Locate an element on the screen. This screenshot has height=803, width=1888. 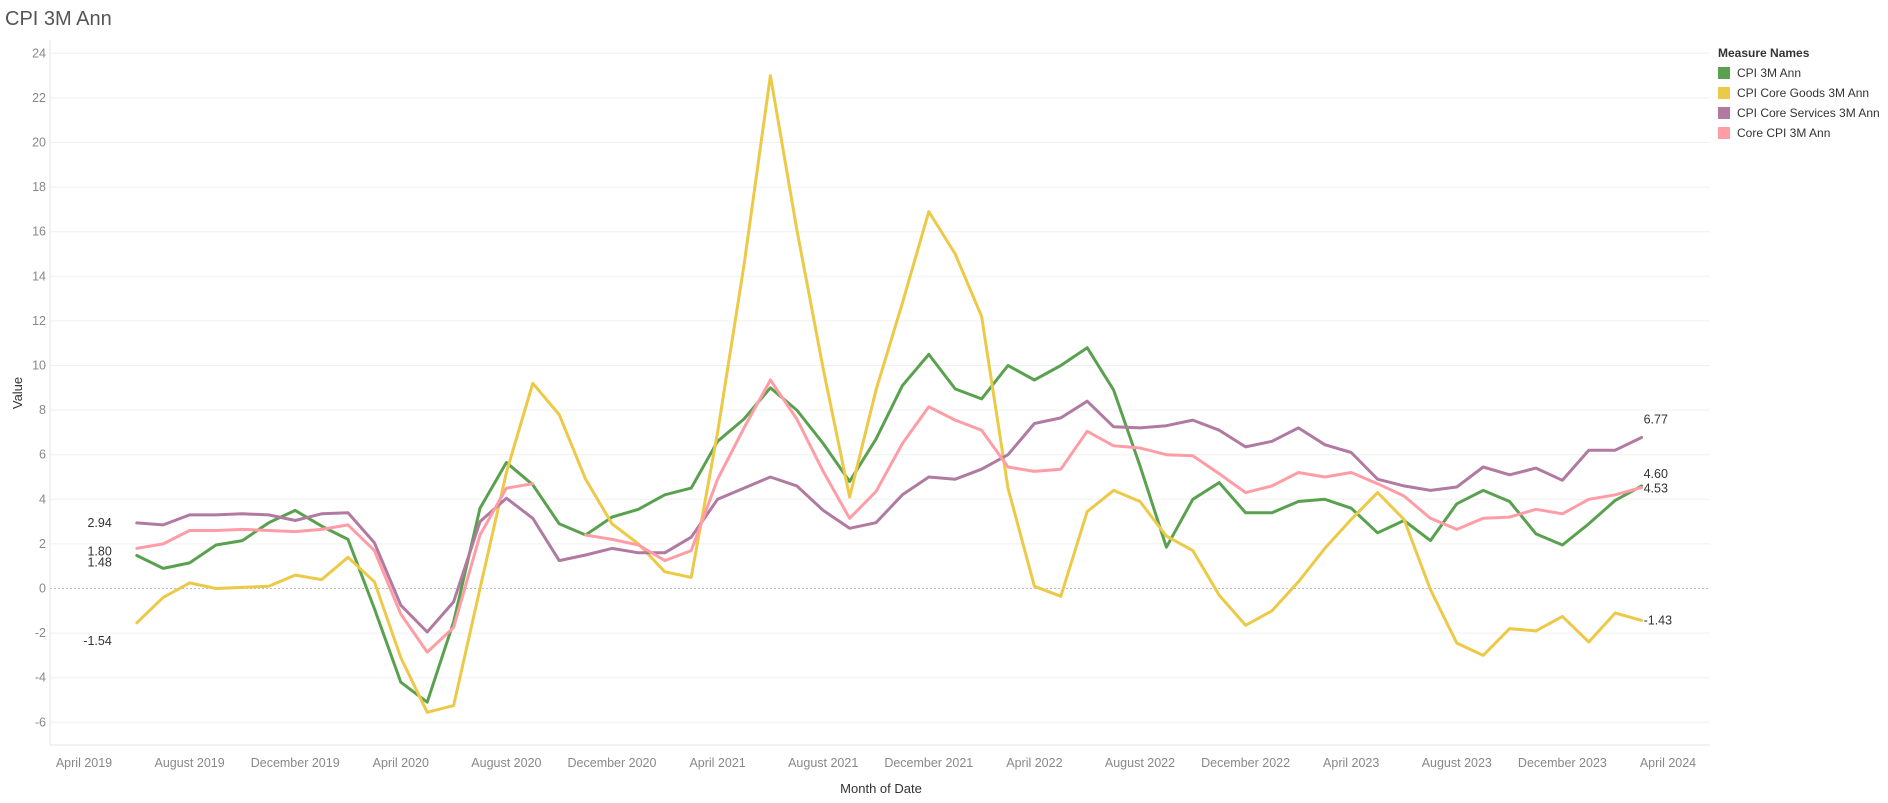
legend-title: Measure Names is located at coordinates (1764, 53).